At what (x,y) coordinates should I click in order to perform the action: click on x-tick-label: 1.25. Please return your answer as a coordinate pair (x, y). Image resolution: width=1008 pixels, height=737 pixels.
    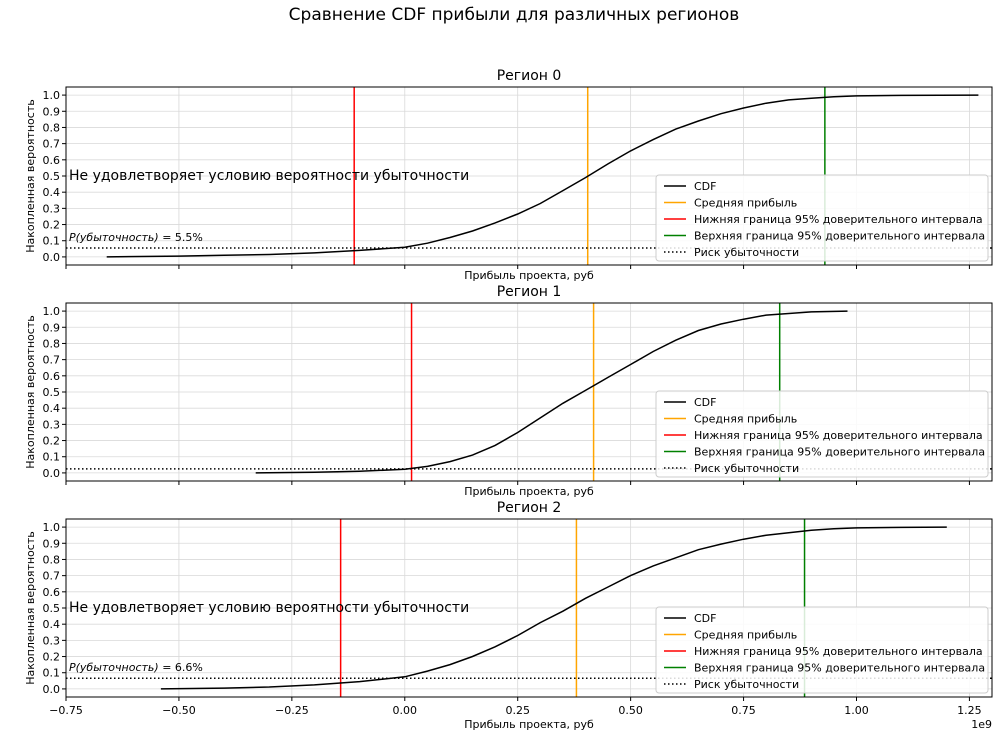
    Looking at the image, I should click on (969, 710).